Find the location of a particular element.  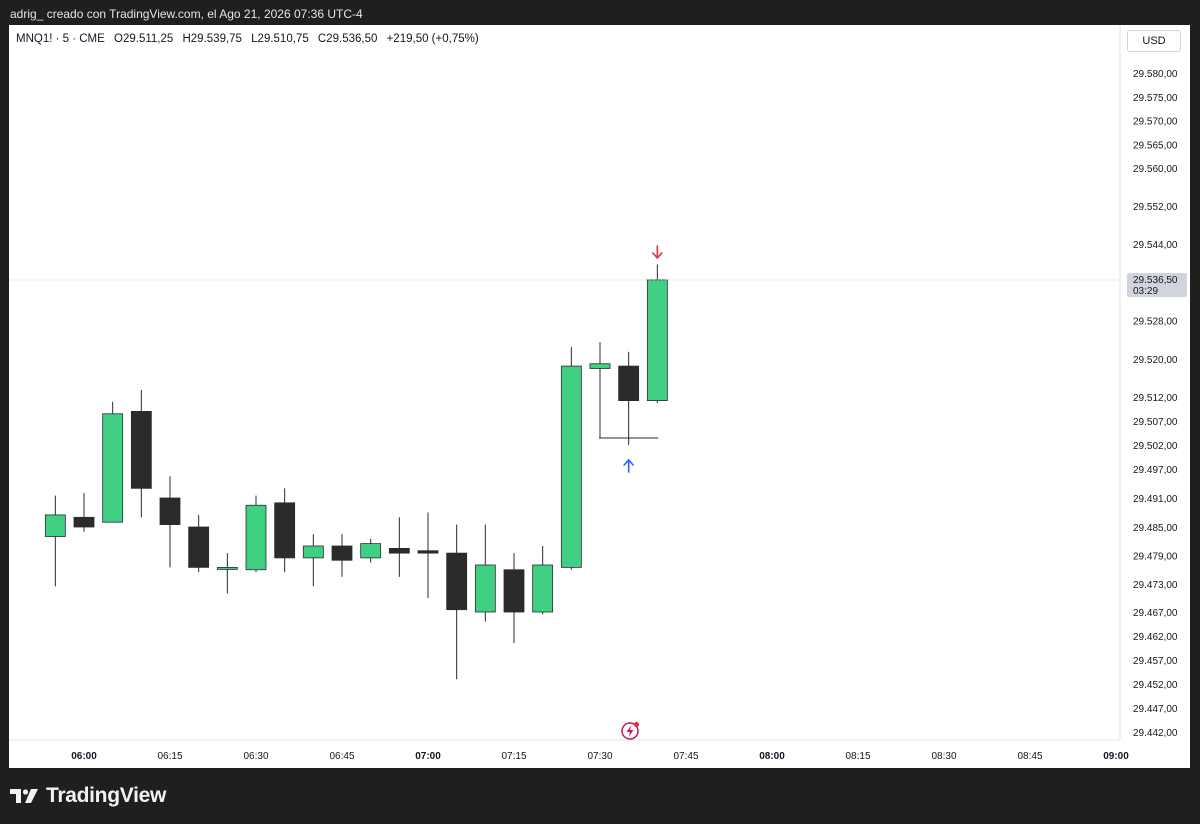

x-tick-label: 07:00 is located at coordinates (428, 756).